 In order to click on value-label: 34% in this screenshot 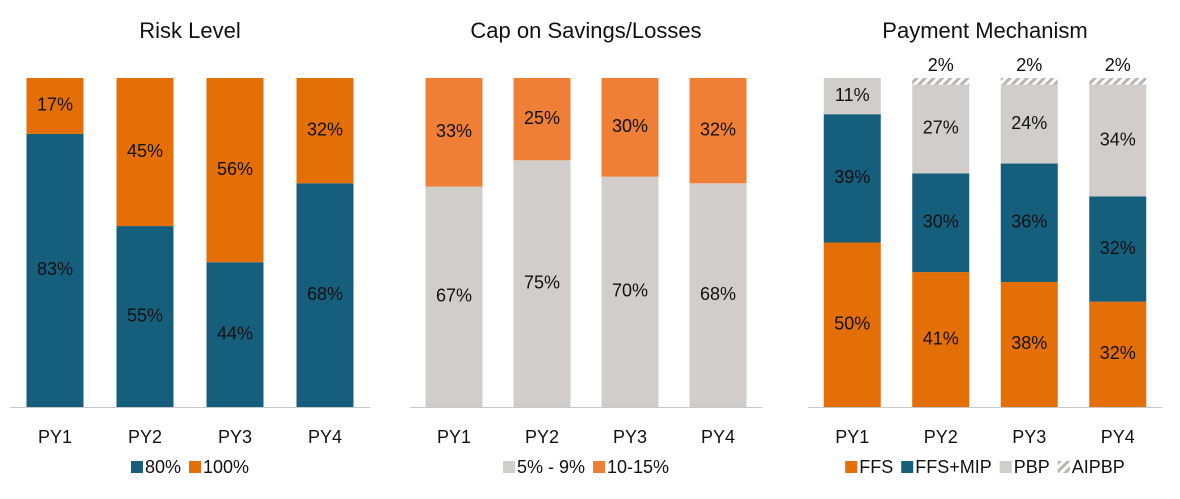, I will do `click(1118, 139)`.